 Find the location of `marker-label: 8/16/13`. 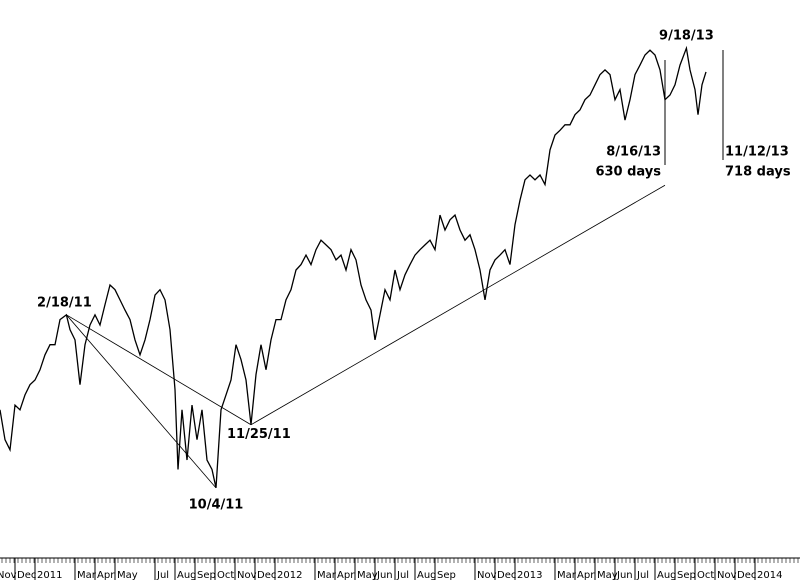

marker-label: 8/16/13 is located at coordinates (633, 152).